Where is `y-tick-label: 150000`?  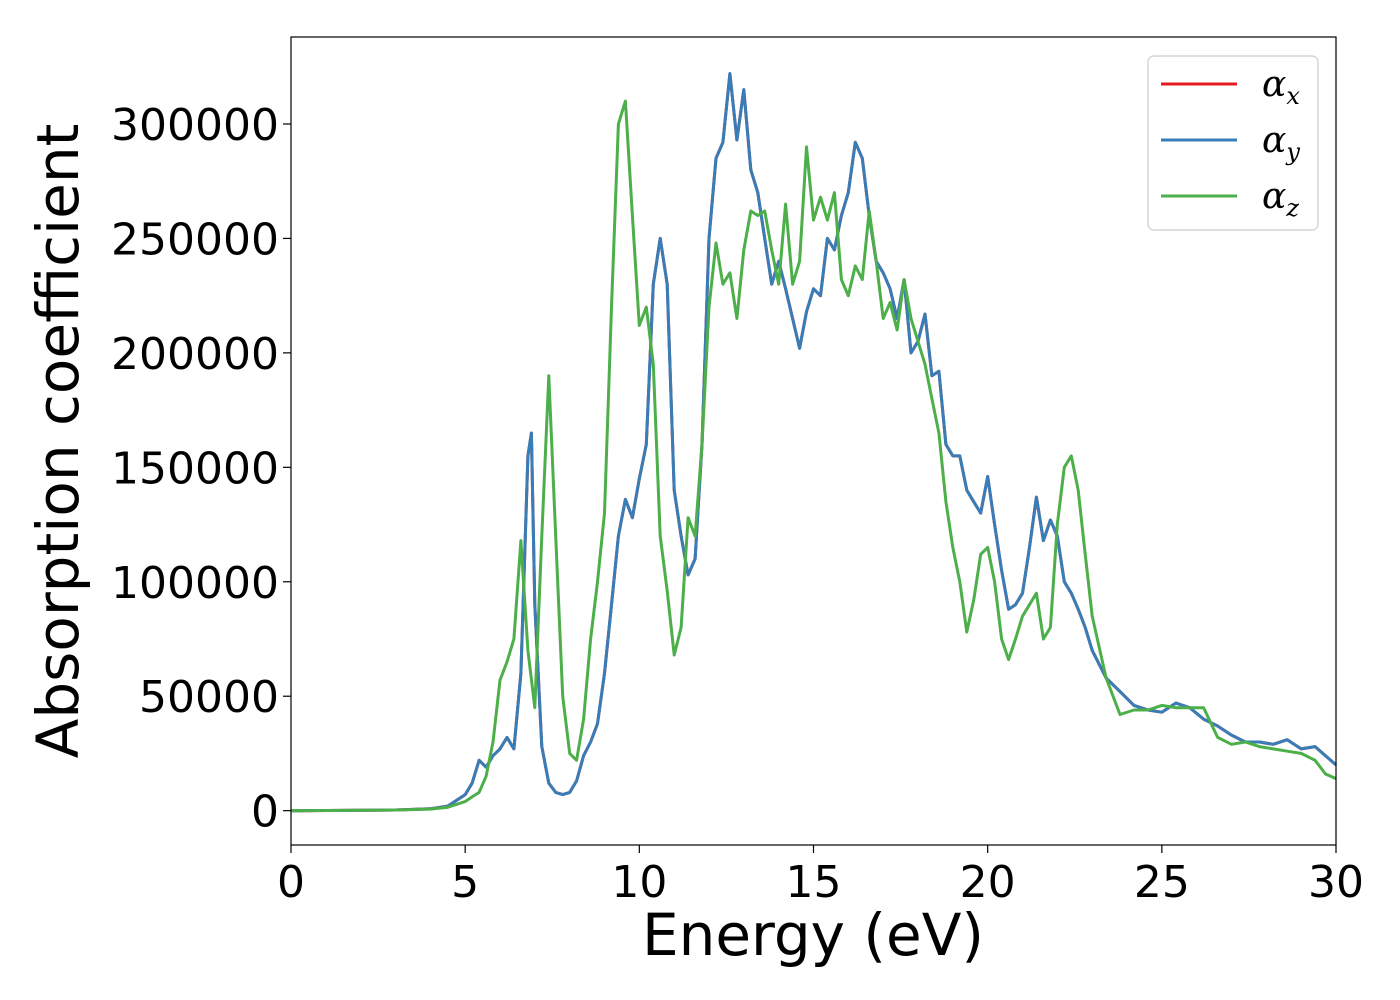 y-tick-label: 150000 is located at coordinates (195, 468).